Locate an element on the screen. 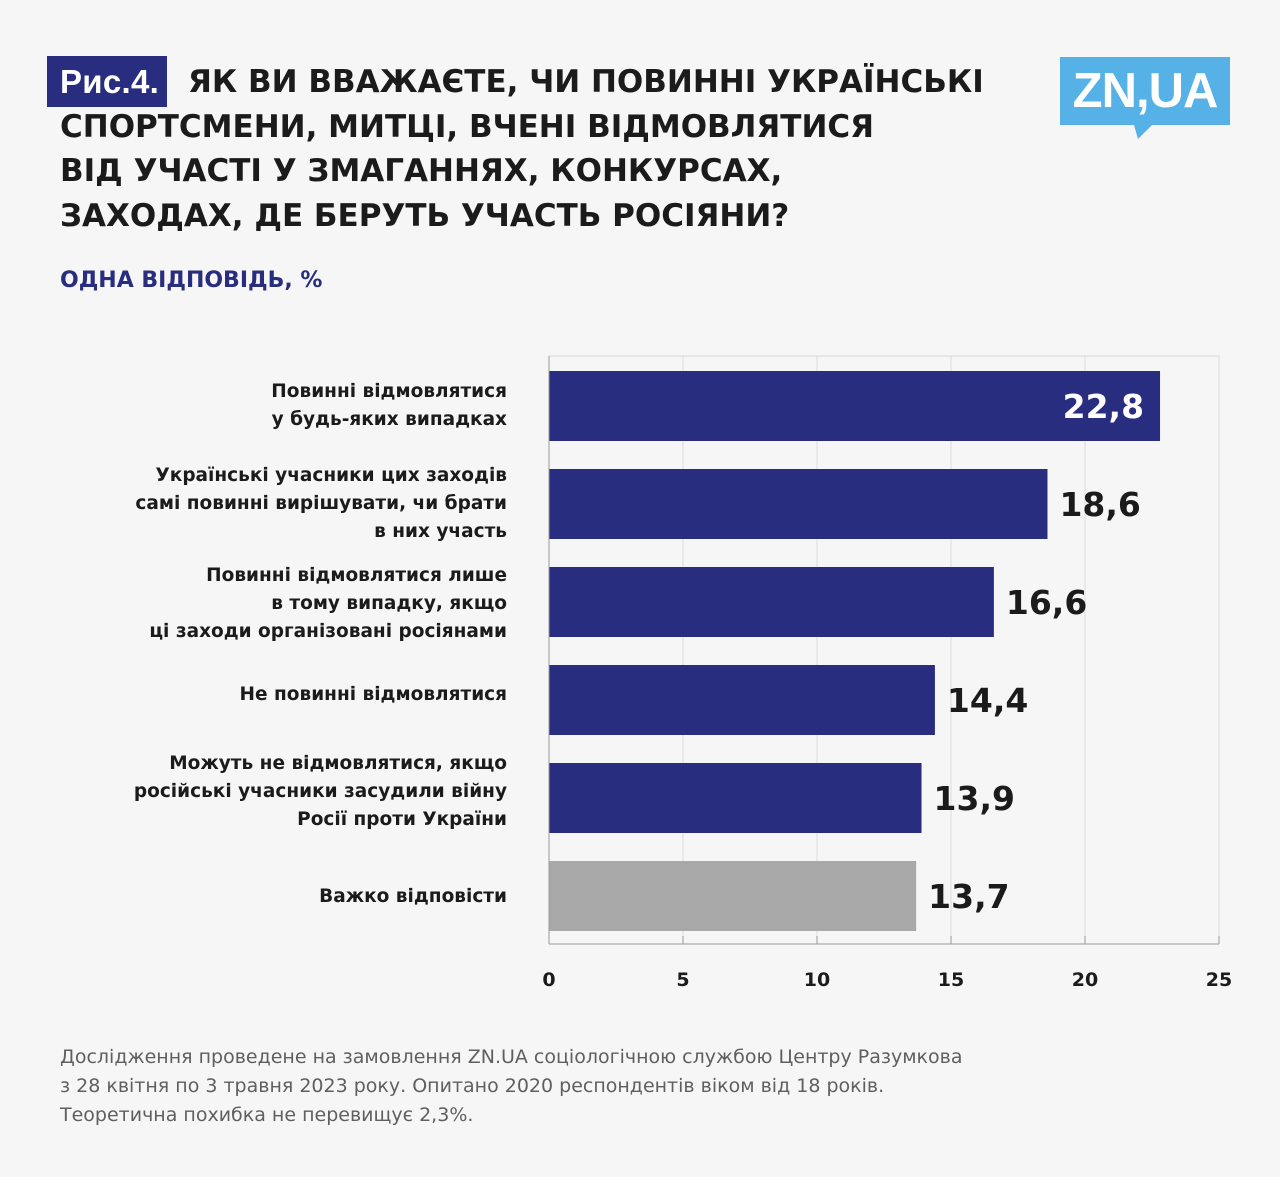 The height and width of the screenshot is (1177, 1280). bar-value-label: 18,6 is located at coordinates (1099, 504).